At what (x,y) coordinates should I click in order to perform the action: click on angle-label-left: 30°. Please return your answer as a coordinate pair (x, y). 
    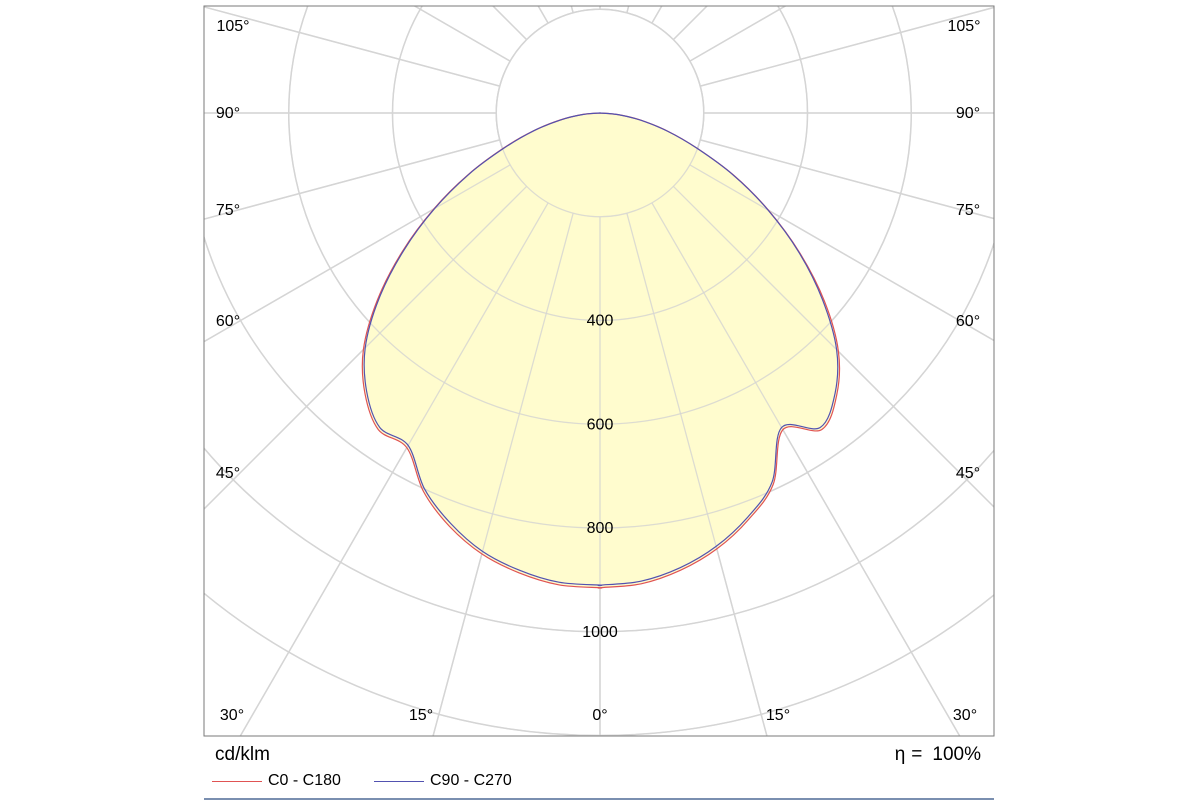
    Looking at the image, I should click on (232, 715).